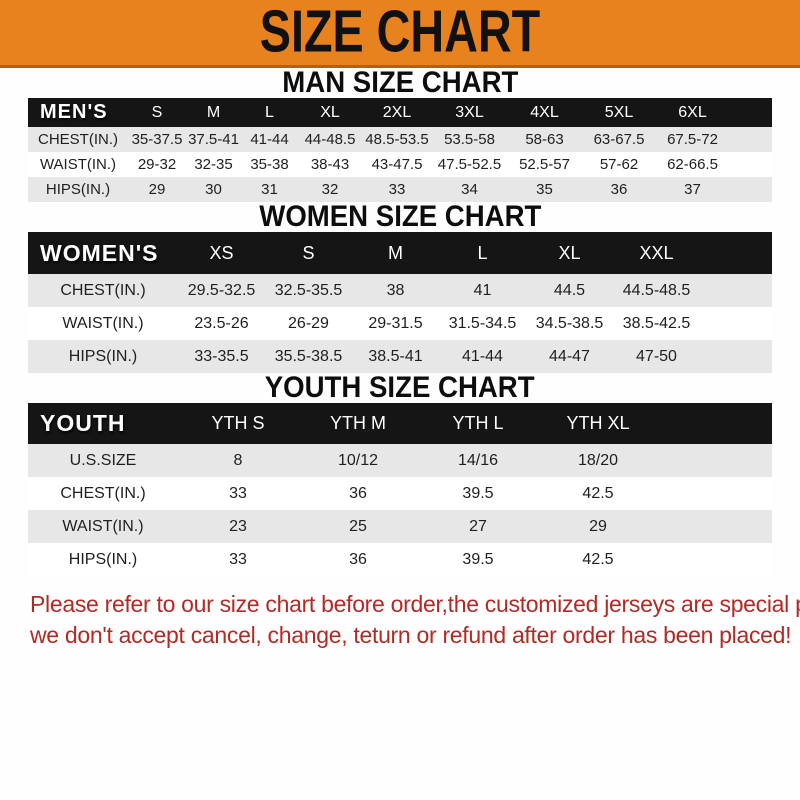  Describe the element at coordinates (99, 252) in the screenshot. I see `women-header-label: WOMEN'S` at that location.